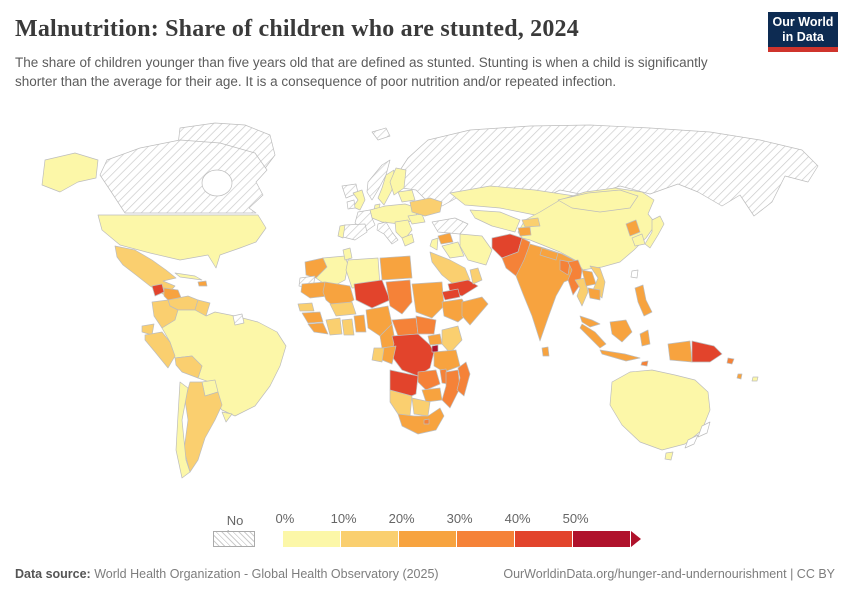  I want to click on country-newzealand, so click(704, 429).